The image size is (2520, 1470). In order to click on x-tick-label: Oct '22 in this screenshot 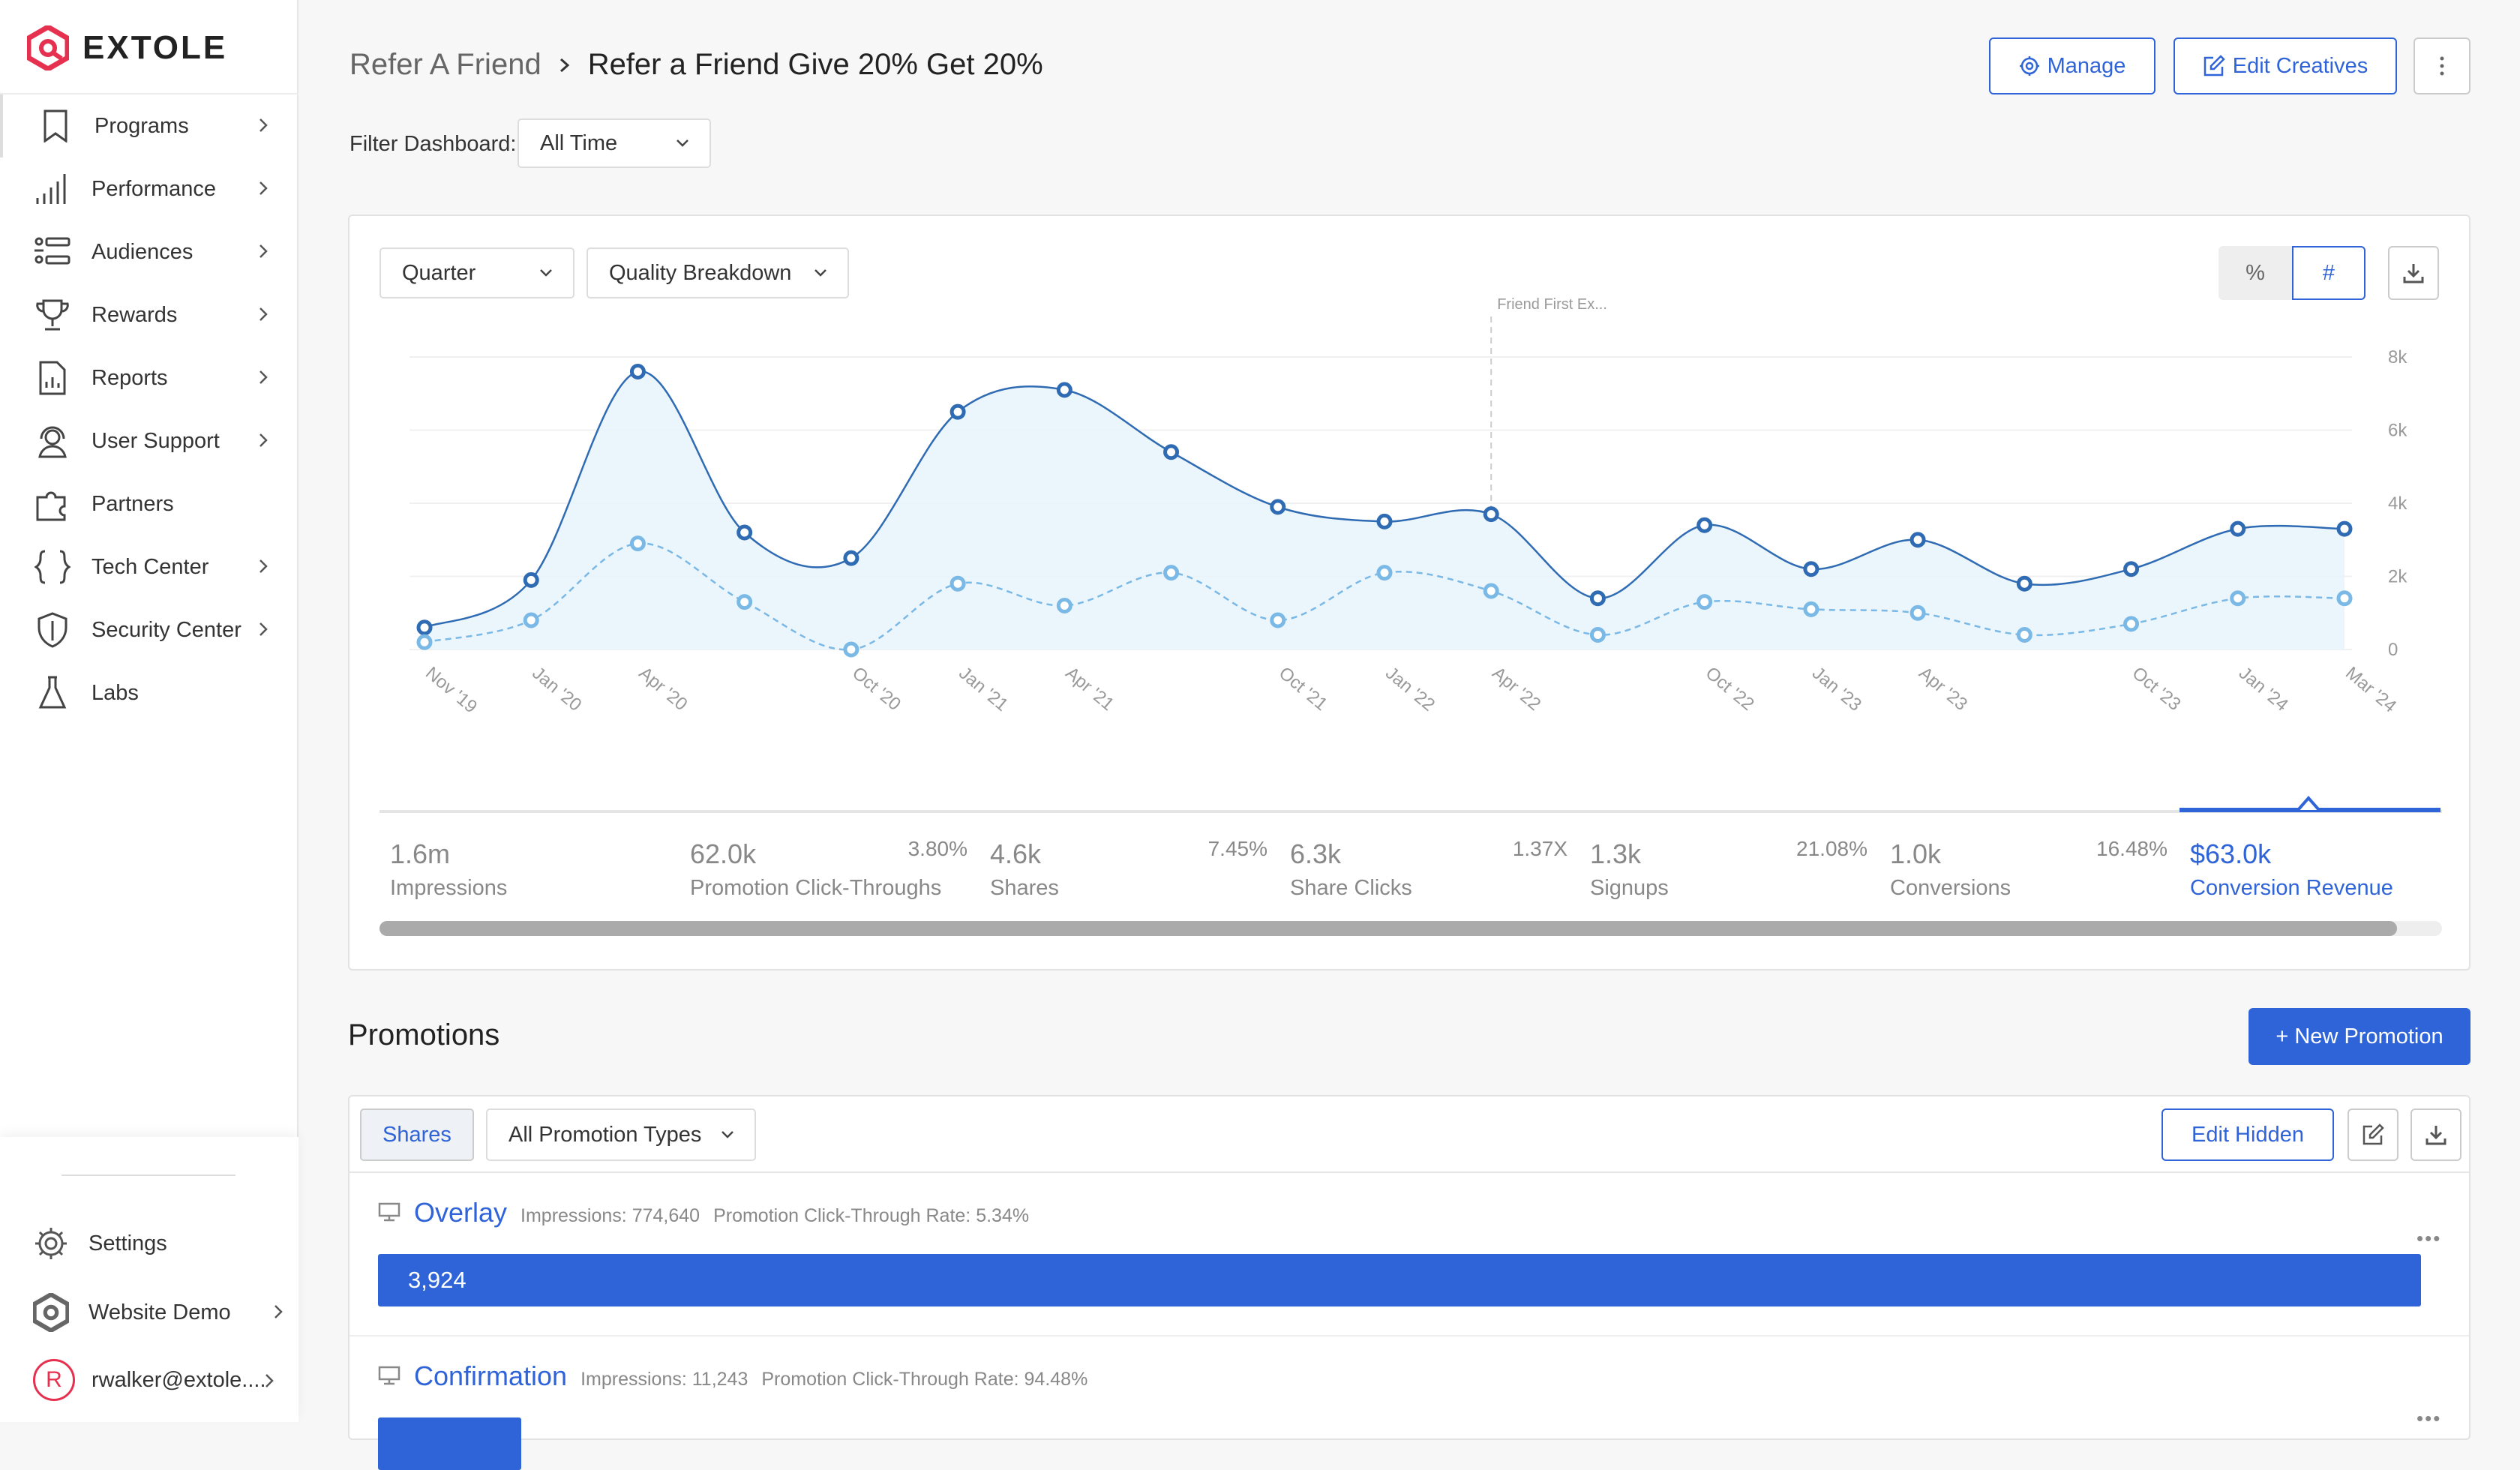, I will do `click(1730, 689)`.